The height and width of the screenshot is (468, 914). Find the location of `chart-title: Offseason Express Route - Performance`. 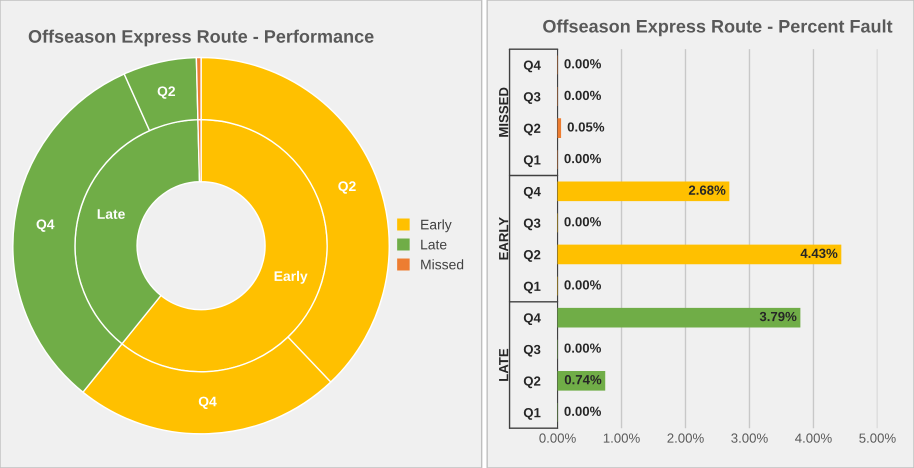

chart-title: Offseason Express Route - Performance is located at coordinates (201, 38).